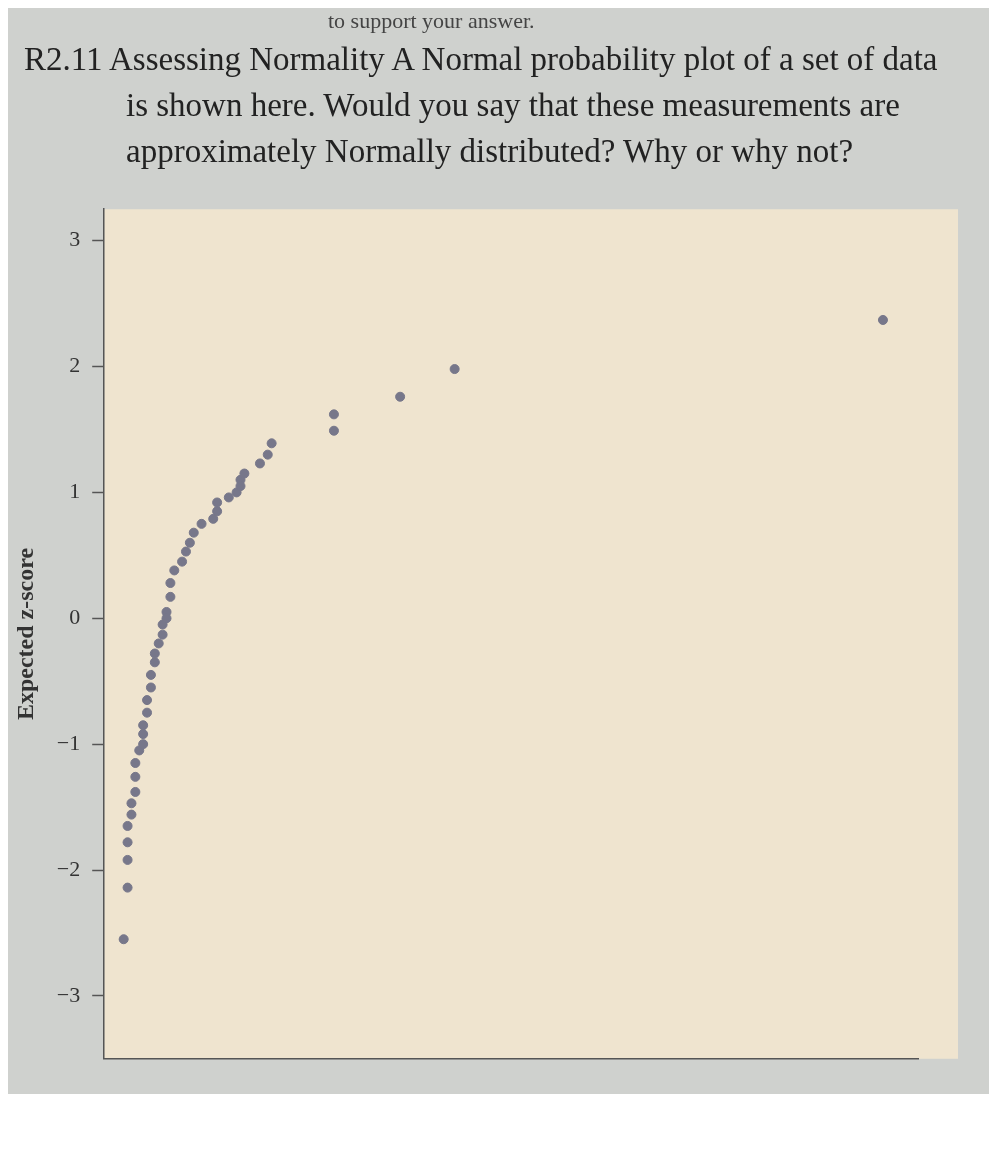  I want to click on text: to support your answer., so click(431, 21).